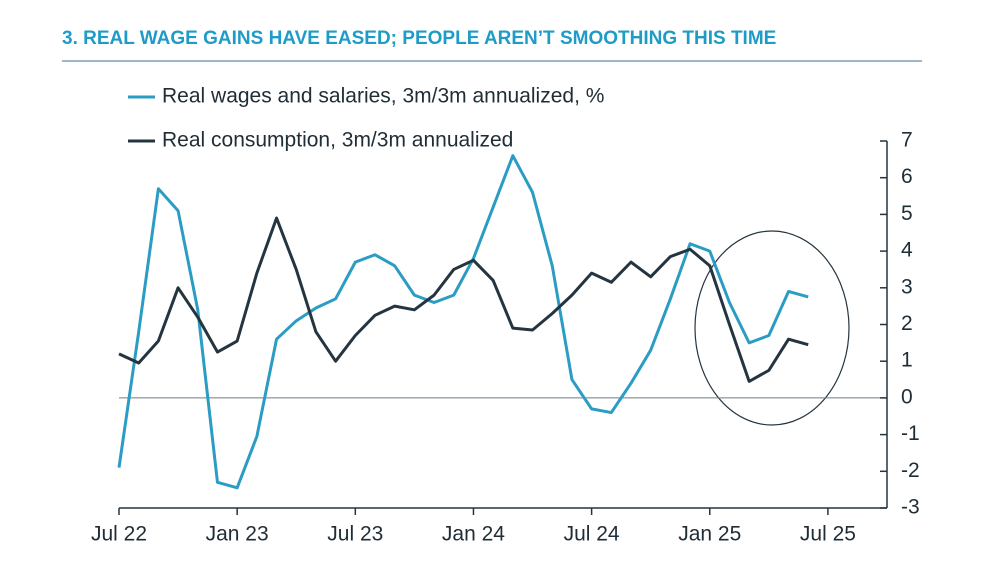  What do you see at coordinates (119, 534) in the screenshot?
I see `x-tick-label: Jul 22` at bounding box center [119, 534].